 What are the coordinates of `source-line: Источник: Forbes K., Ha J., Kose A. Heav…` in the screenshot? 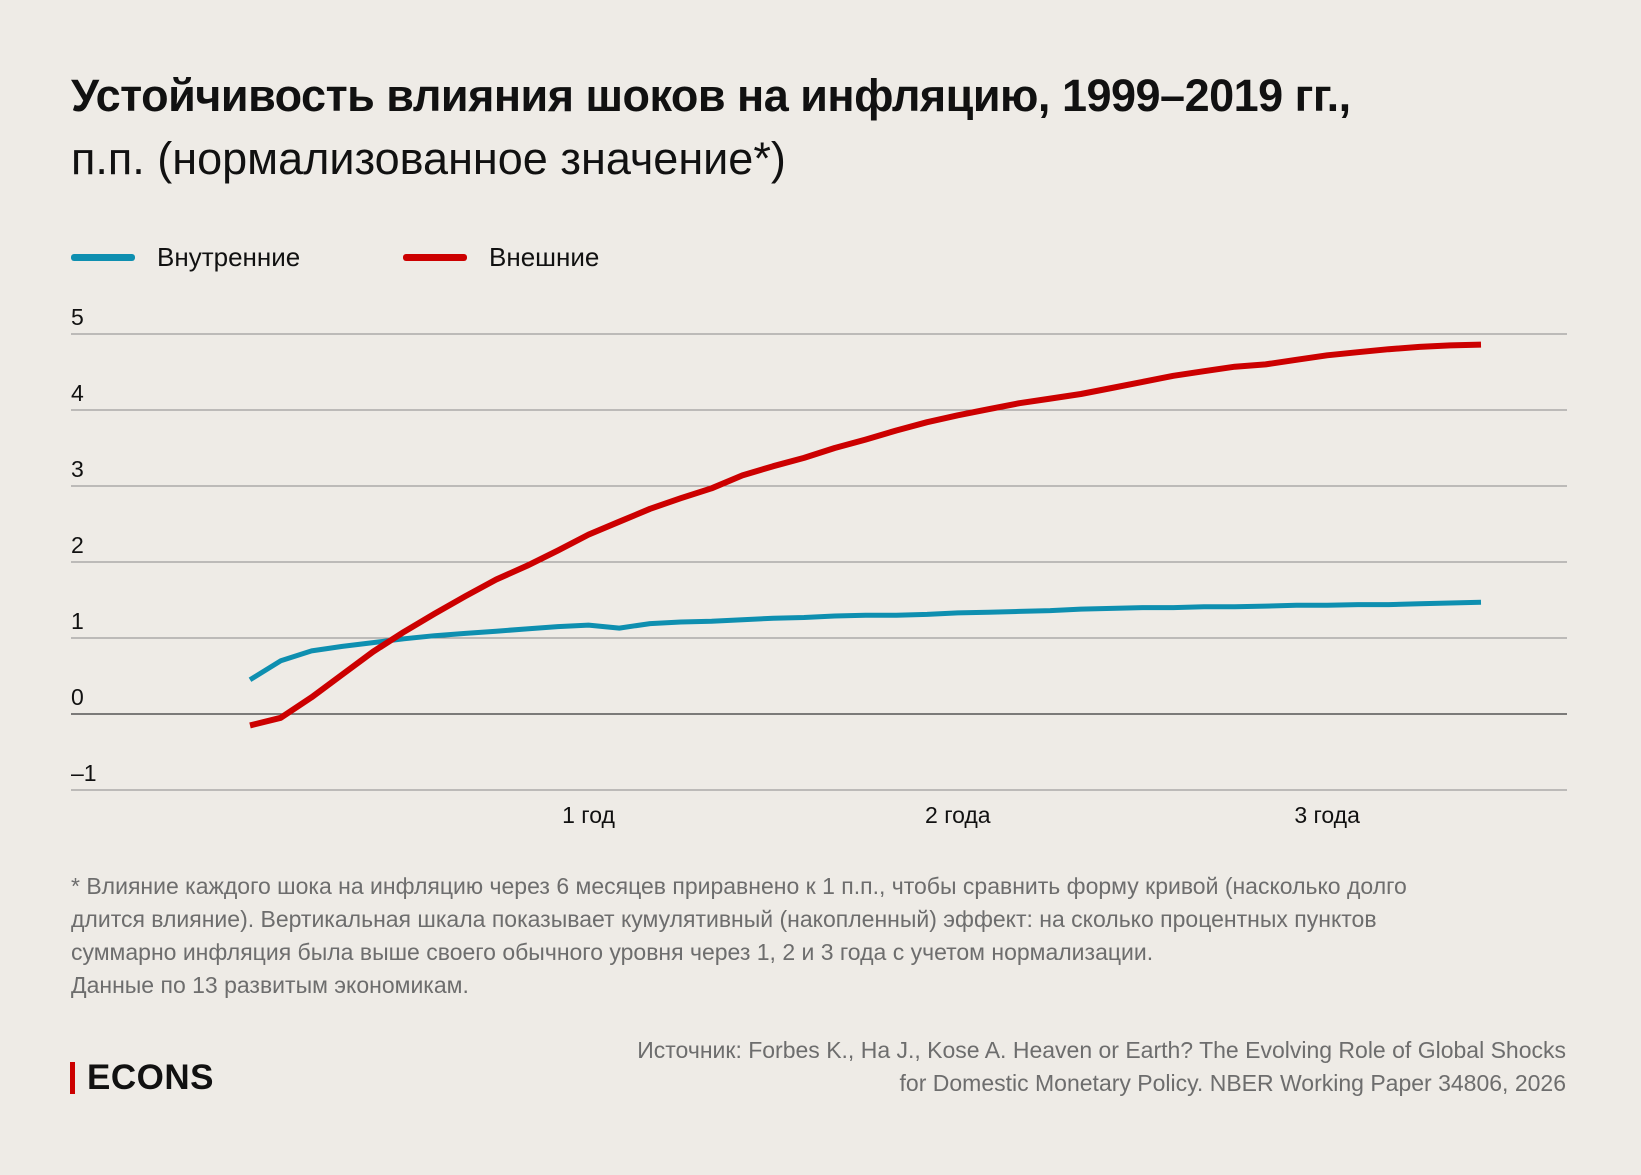 It's located at (1101, 1050).